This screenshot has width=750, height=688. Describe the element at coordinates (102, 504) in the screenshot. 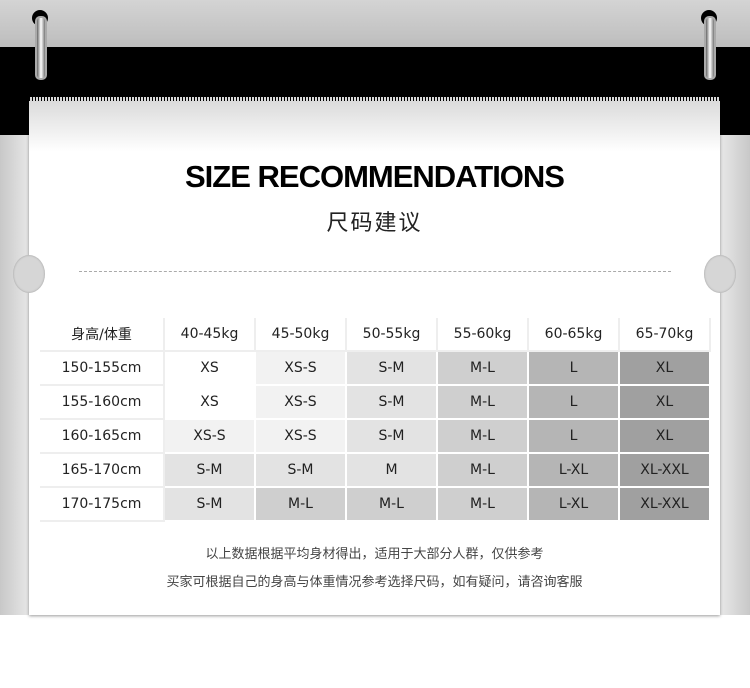

I see `height-label: 170-175cm` at that location.